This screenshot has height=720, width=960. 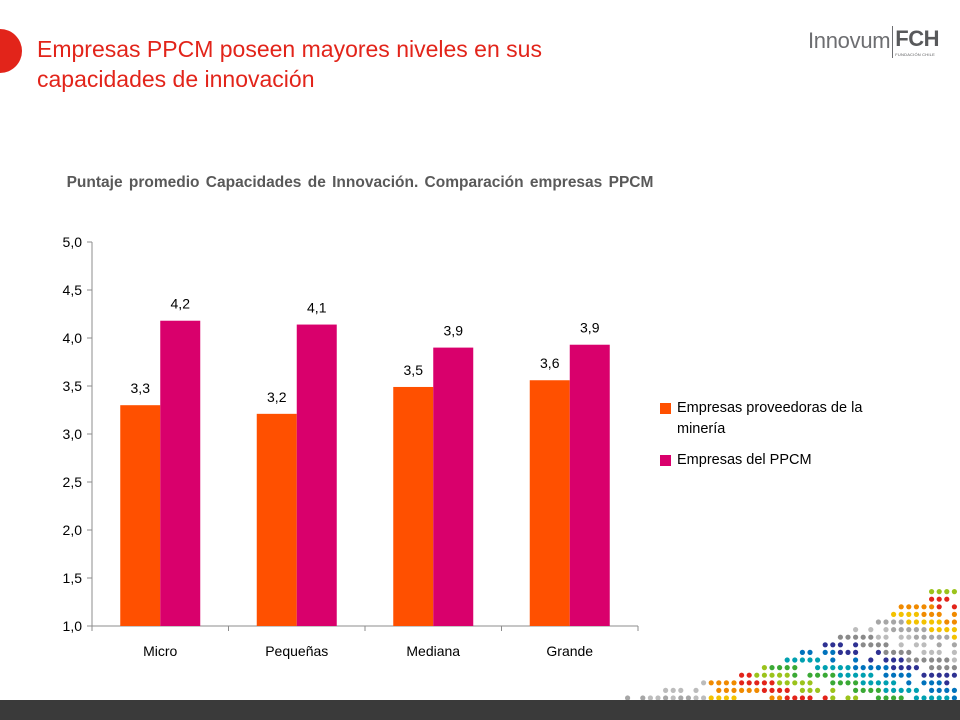 What do you see at coordinates (73, 386) in the screenshot?
I see `y-tick-label: 3,5` at bounding box center [73, 386].